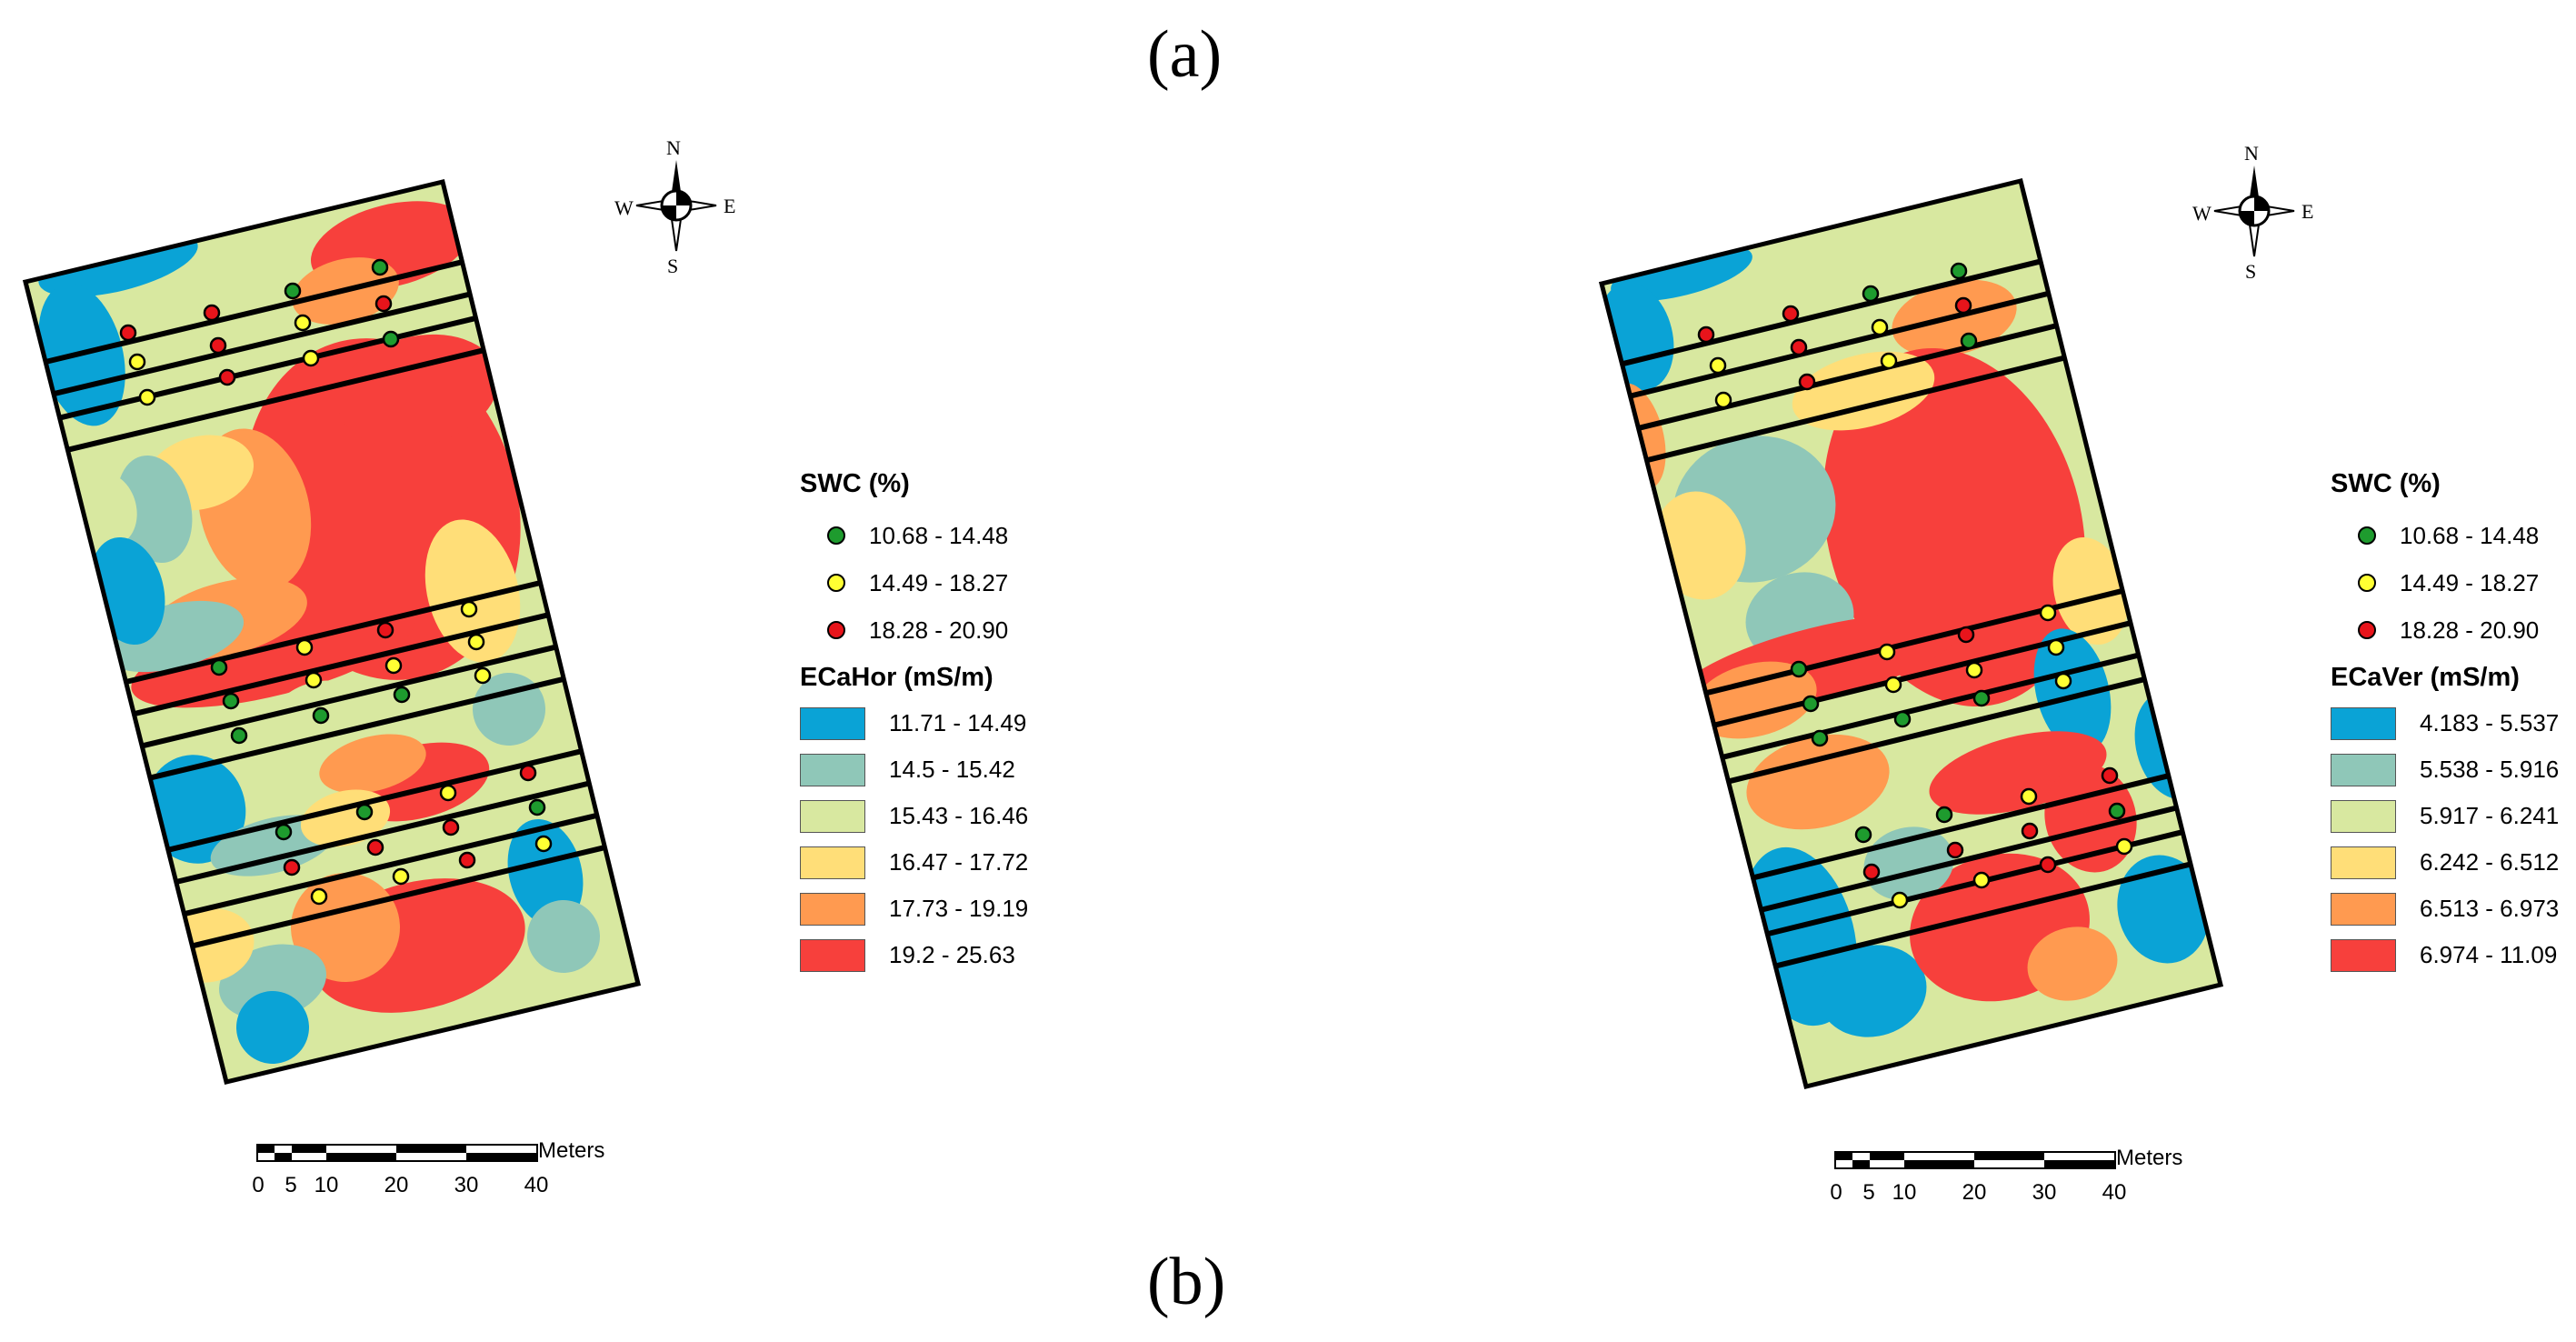 This screenshot has height=1342, width=2576. What do you see at coordinates (2023, 1176) in the screenshot?
I see `scalebar-right: Meters 0 5 10 20 30 40` at bounding box center [2023, 1176].